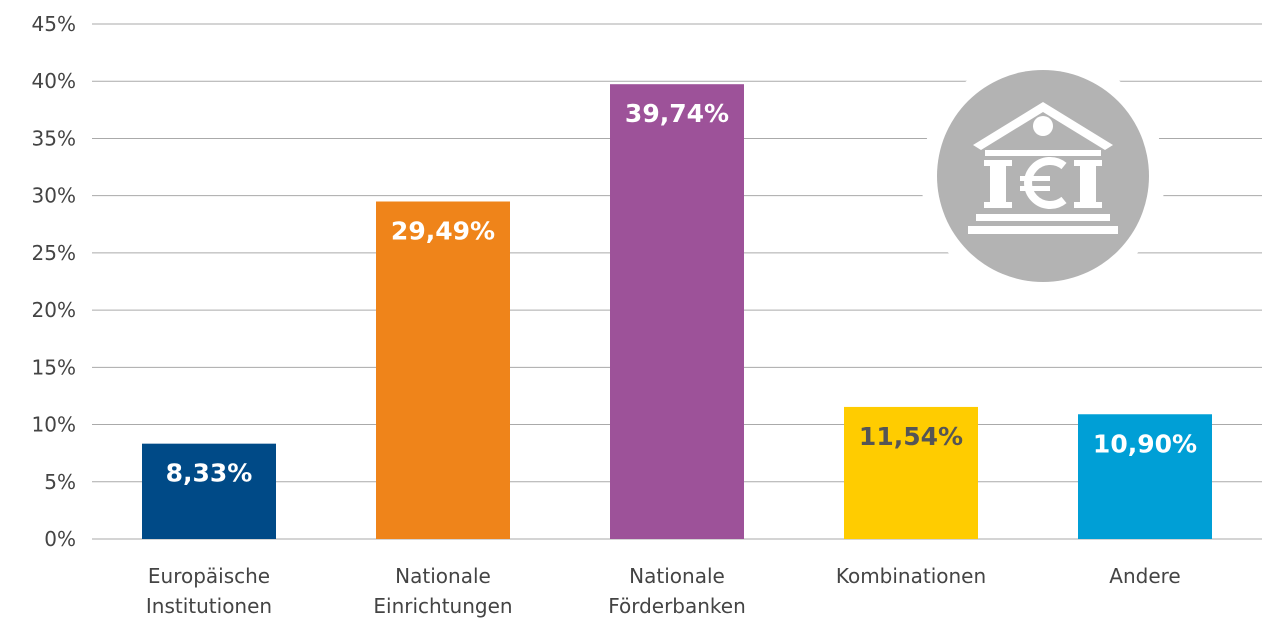 This screenshot has height=636, width=1265. I want to click on y-tick-label: 25%, so click(54, 253).